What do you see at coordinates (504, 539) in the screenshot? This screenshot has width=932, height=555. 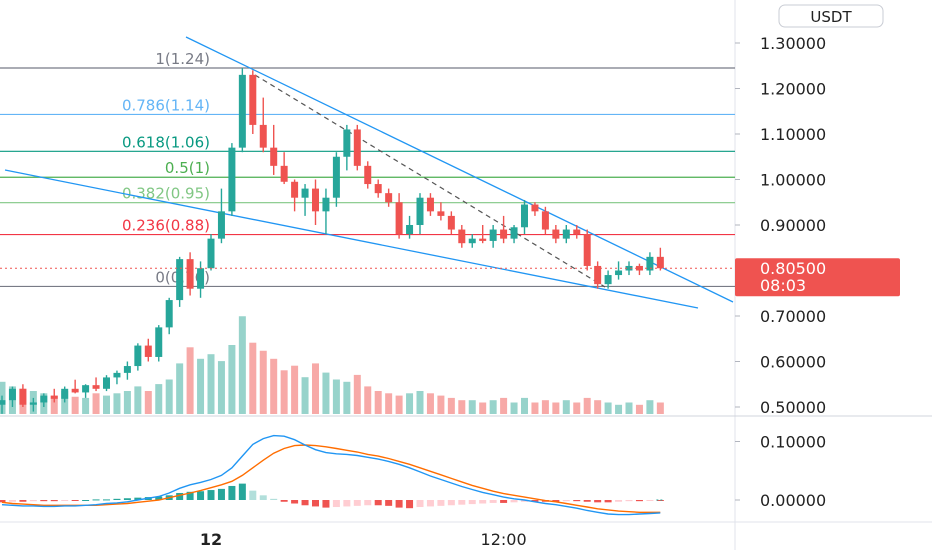 I see `time-axis-label: 12:00` at bounding box center [504, 539].